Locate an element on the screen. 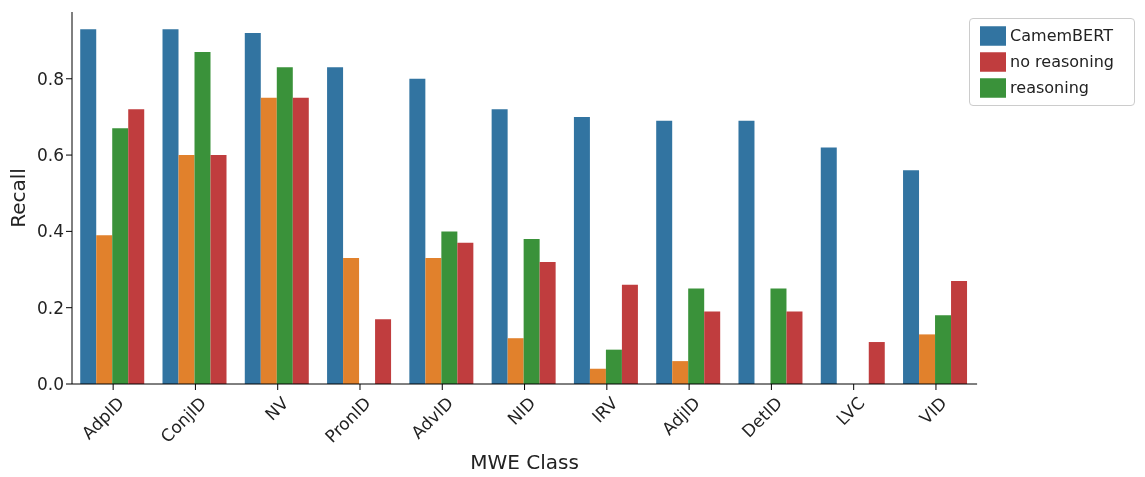  y-tick-label: 0.6 is located at coordinates (50, 155).